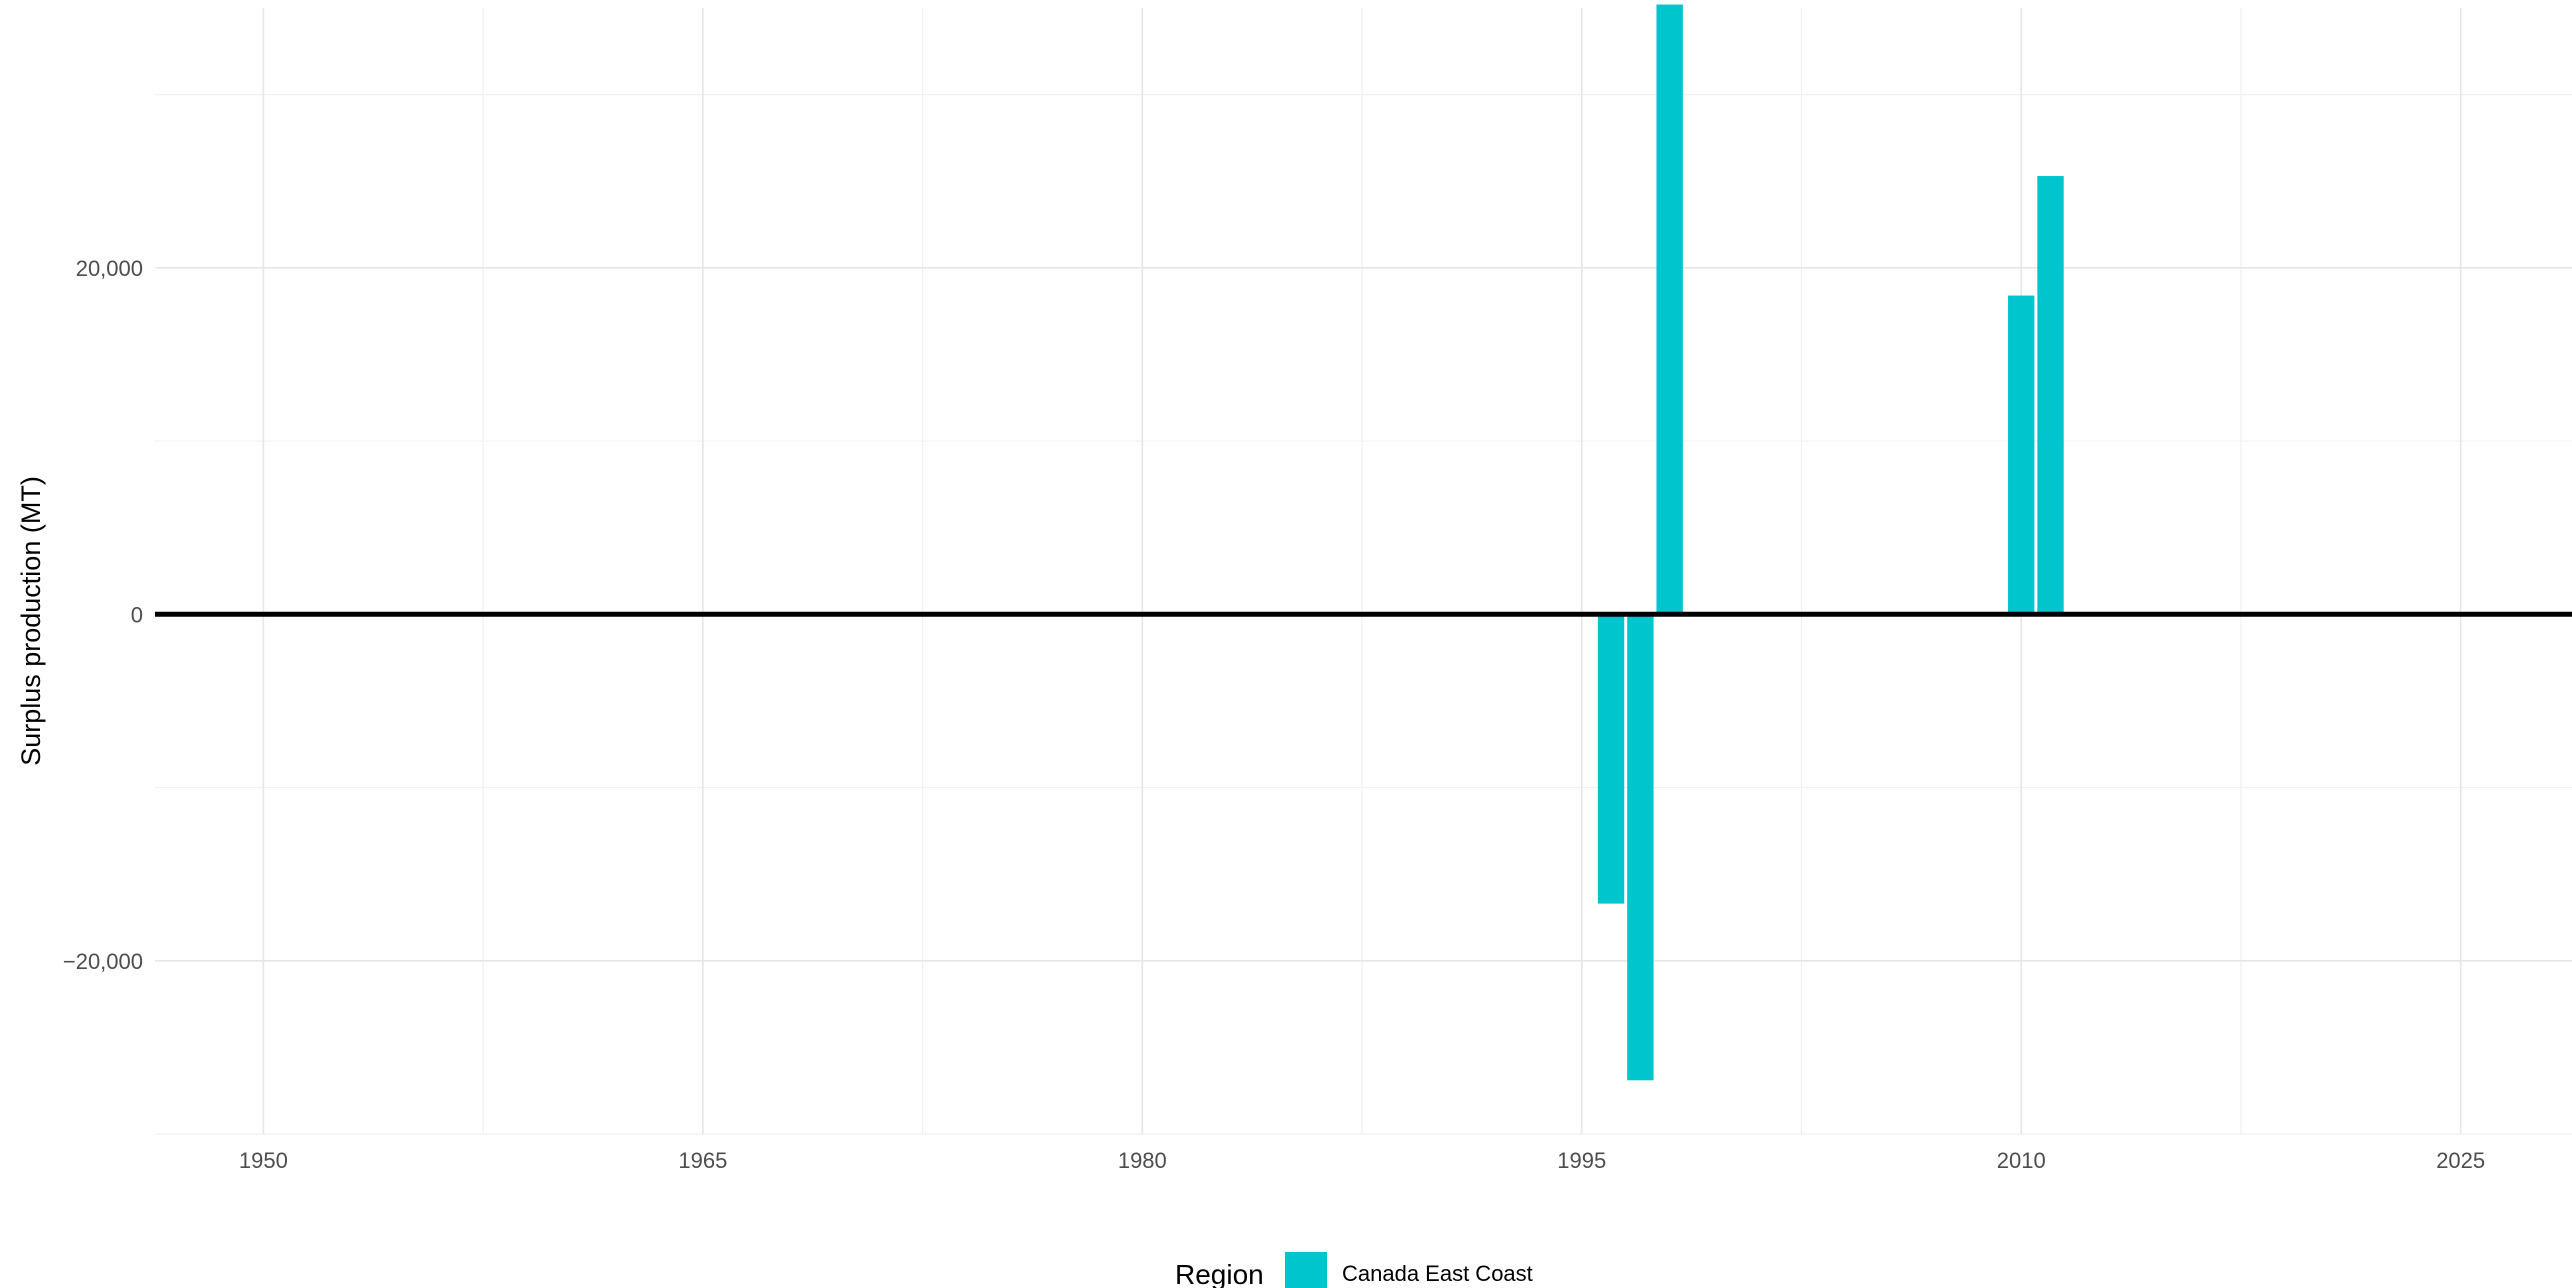  Describe the element at coordinates (1142, 1160) in the screenshot. I see `x-tick-label: 1980` at that location.